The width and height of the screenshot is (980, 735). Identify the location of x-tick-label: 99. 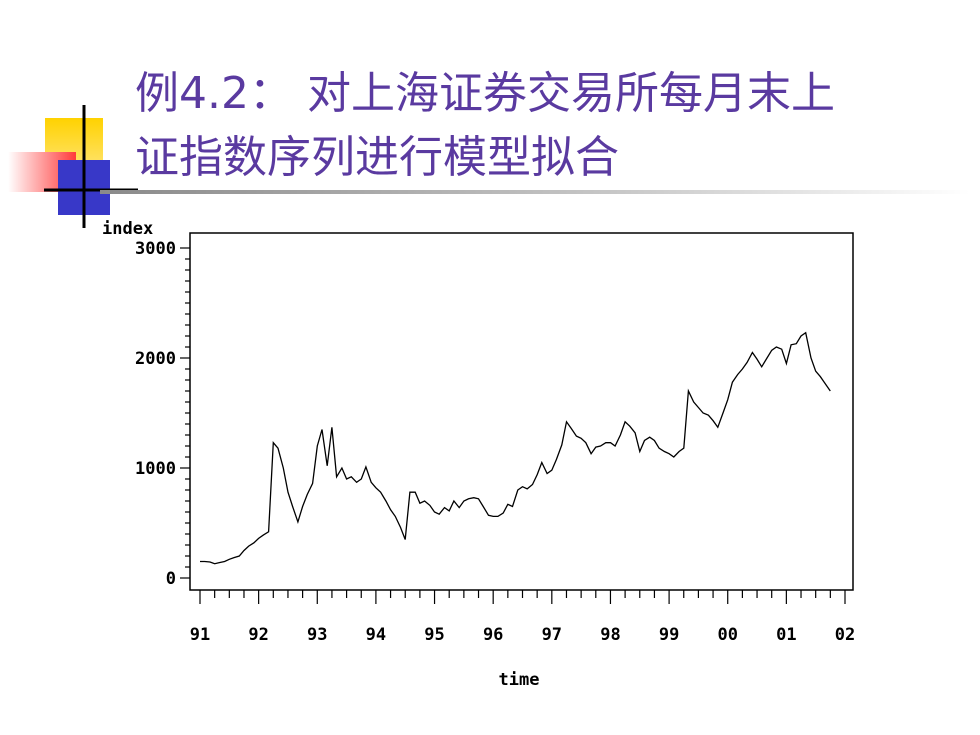
(669, 635).